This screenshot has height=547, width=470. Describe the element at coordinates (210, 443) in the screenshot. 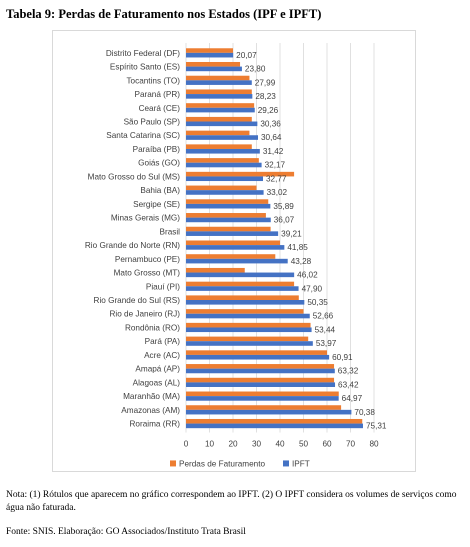

I see `x-tick-label: 10` at that location.